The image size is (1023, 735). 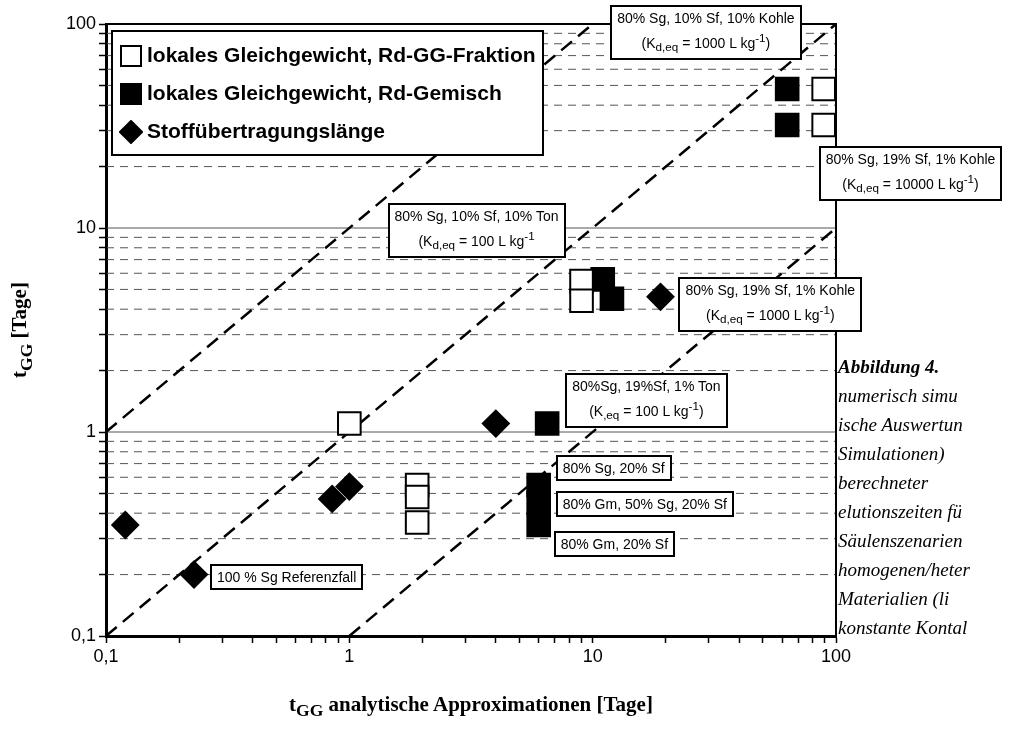 What do you see at coordinates (770, 304) in the screenshot?
I see `annotation: 80% Sg, 19% Sf, 1% Kohle (K$_{d,eq}$ = 1000 L kg$^{-1}$)` at bounding box center [770, 304].